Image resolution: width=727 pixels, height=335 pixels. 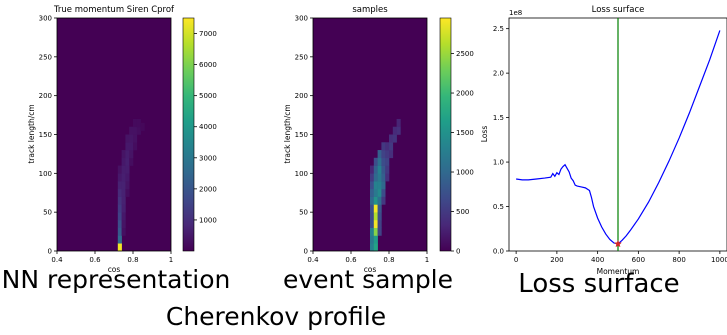 I want to click on x-tick-label: 1000, so click(x=719, y=260).